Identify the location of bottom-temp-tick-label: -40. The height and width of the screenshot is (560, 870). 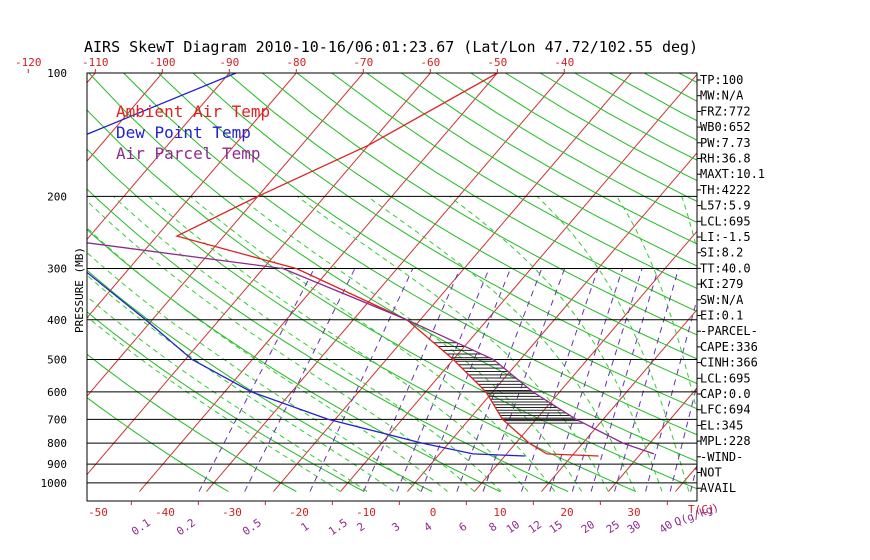
(165, 512).